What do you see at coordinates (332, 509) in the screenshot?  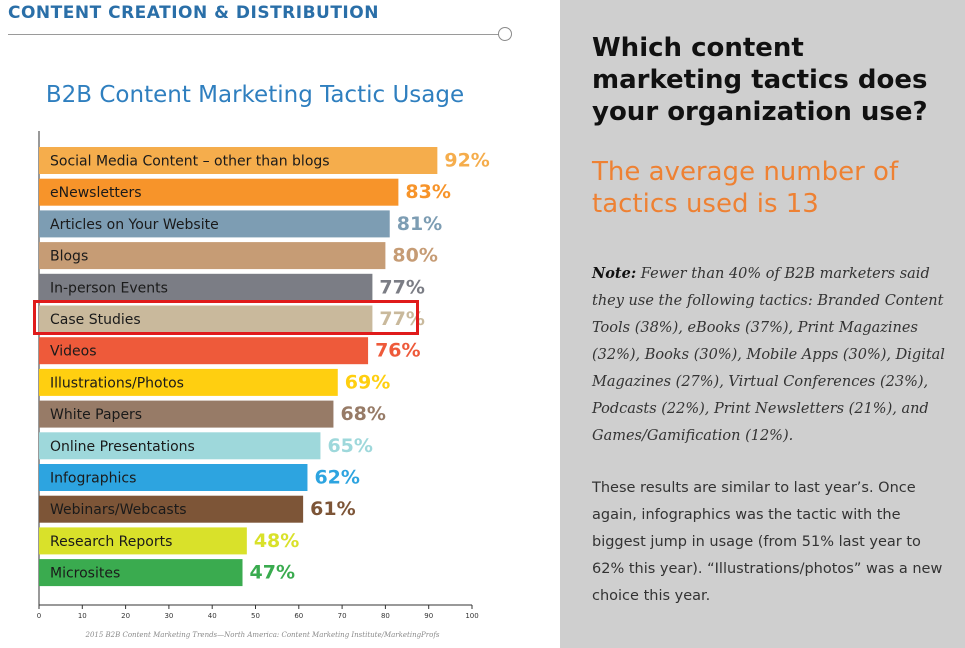 I see `bar-value-label: 61%` at bounding box center [332, 509].